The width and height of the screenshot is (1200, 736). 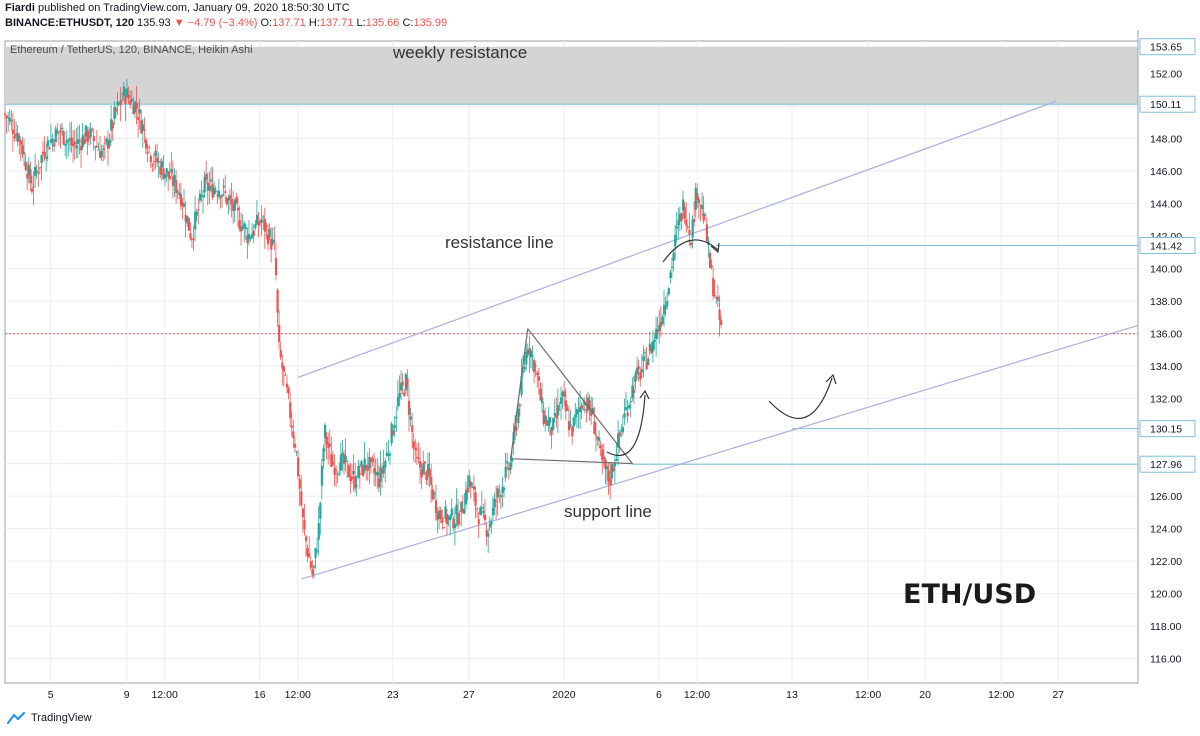 What do you see at coordinates (868, 695) in the screenshot?
I see `x-tick-label: 12:00` at bounding box center [868, 695].